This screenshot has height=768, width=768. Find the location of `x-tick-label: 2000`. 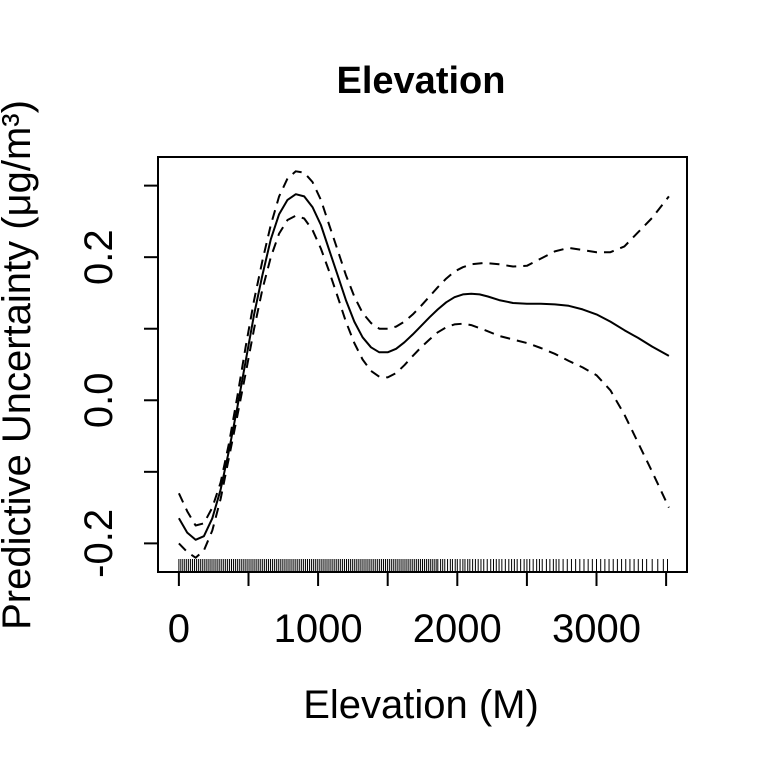

x-tick-label: 2000 is located at coordinates (457, 629).